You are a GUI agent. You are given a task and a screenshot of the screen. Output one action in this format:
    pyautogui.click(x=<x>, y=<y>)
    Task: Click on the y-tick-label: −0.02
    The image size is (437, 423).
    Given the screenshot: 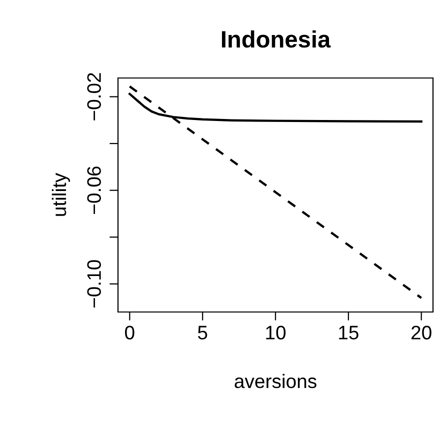 What is the action you would take?
    pyautogui.click(x=94, y=96)
    